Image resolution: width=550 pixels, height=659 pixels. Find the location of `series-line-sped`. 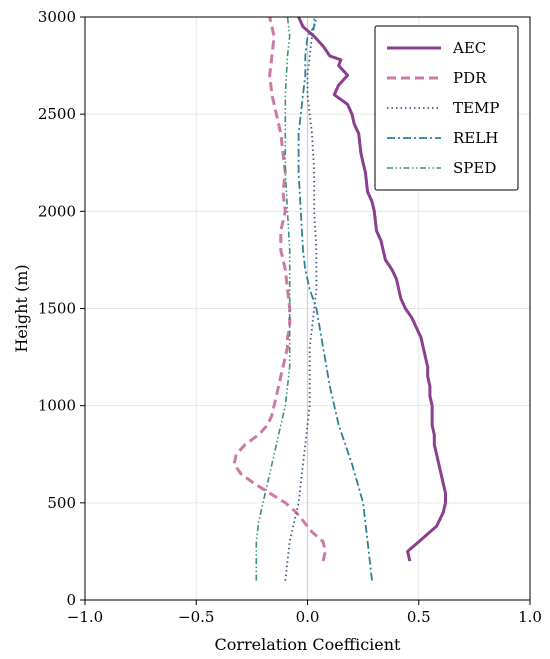

series-line-sped is located at coordinates (273, 298).